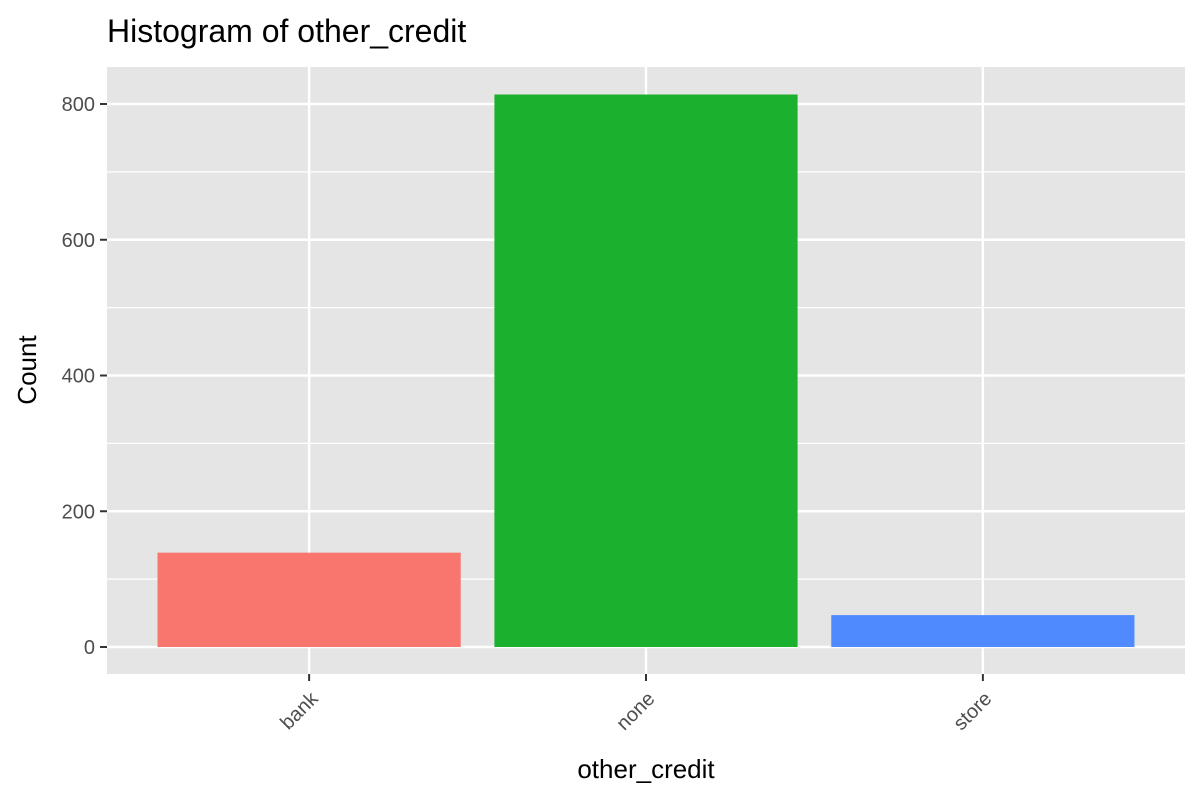 The image size is (1200, 800). What do you see at coordinates (299, 710) in the screenshot?
I see `x-tick-label-bank: bank` at bounding box center [299, 710].